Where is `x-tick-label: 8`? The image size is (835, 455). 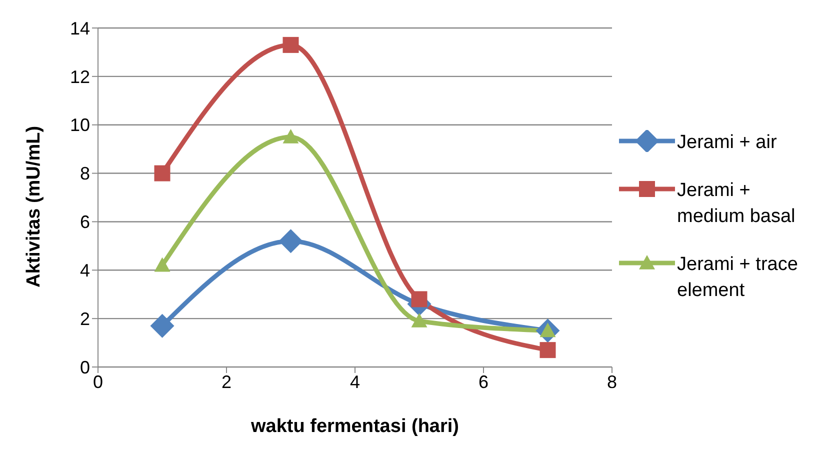 x-tick-label: 8 is located at coordinates (612, 382).